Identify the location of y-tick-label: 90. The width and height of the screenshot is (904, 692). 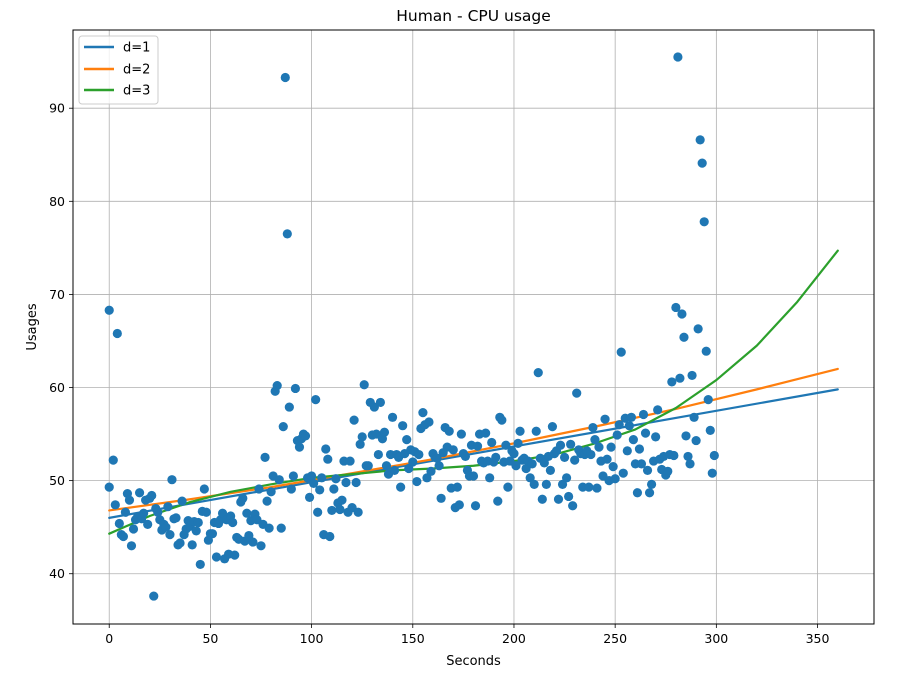
(57, 108).